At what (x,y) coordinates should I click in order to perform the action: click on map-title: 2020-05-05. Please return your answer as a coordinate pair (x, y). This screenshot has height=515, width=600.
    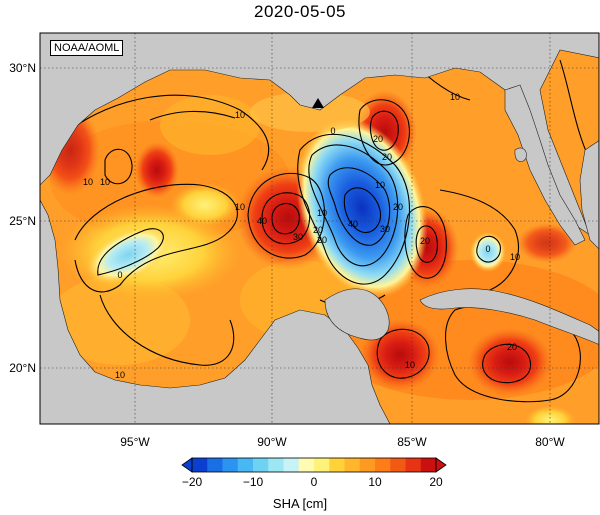
    Looking at the image, I should click on (300, 11).